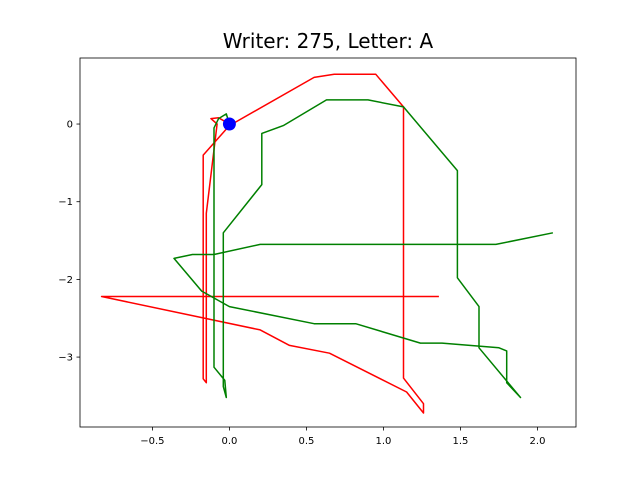 This screenshot has width=640, height=480. I want to click on x-tick-label: 1.0, so click(384, 441).